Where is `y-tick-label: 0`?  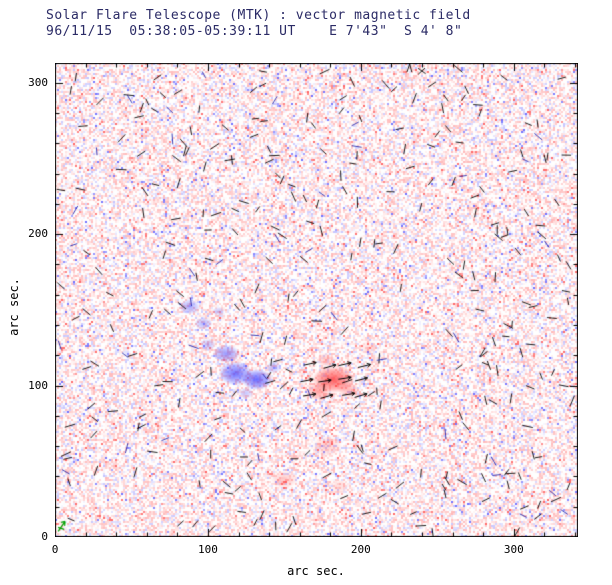 y-tick-label: 0 is located at coordinates (44, 536).